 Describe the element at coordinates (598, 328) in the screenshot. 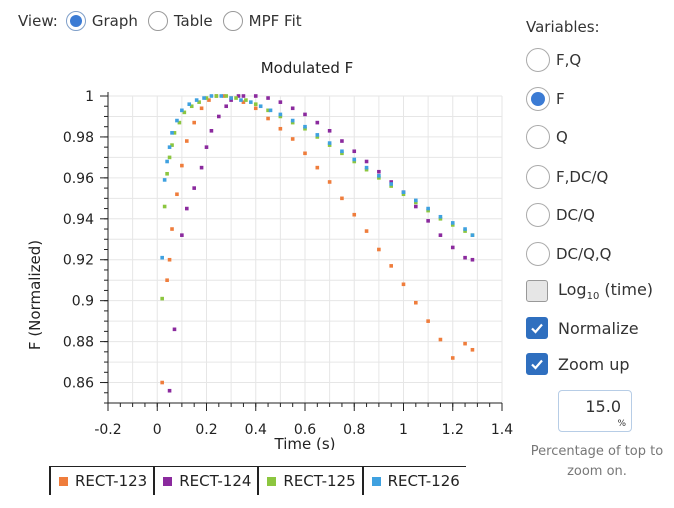

I see `normalize-label: Normalize` at that location.